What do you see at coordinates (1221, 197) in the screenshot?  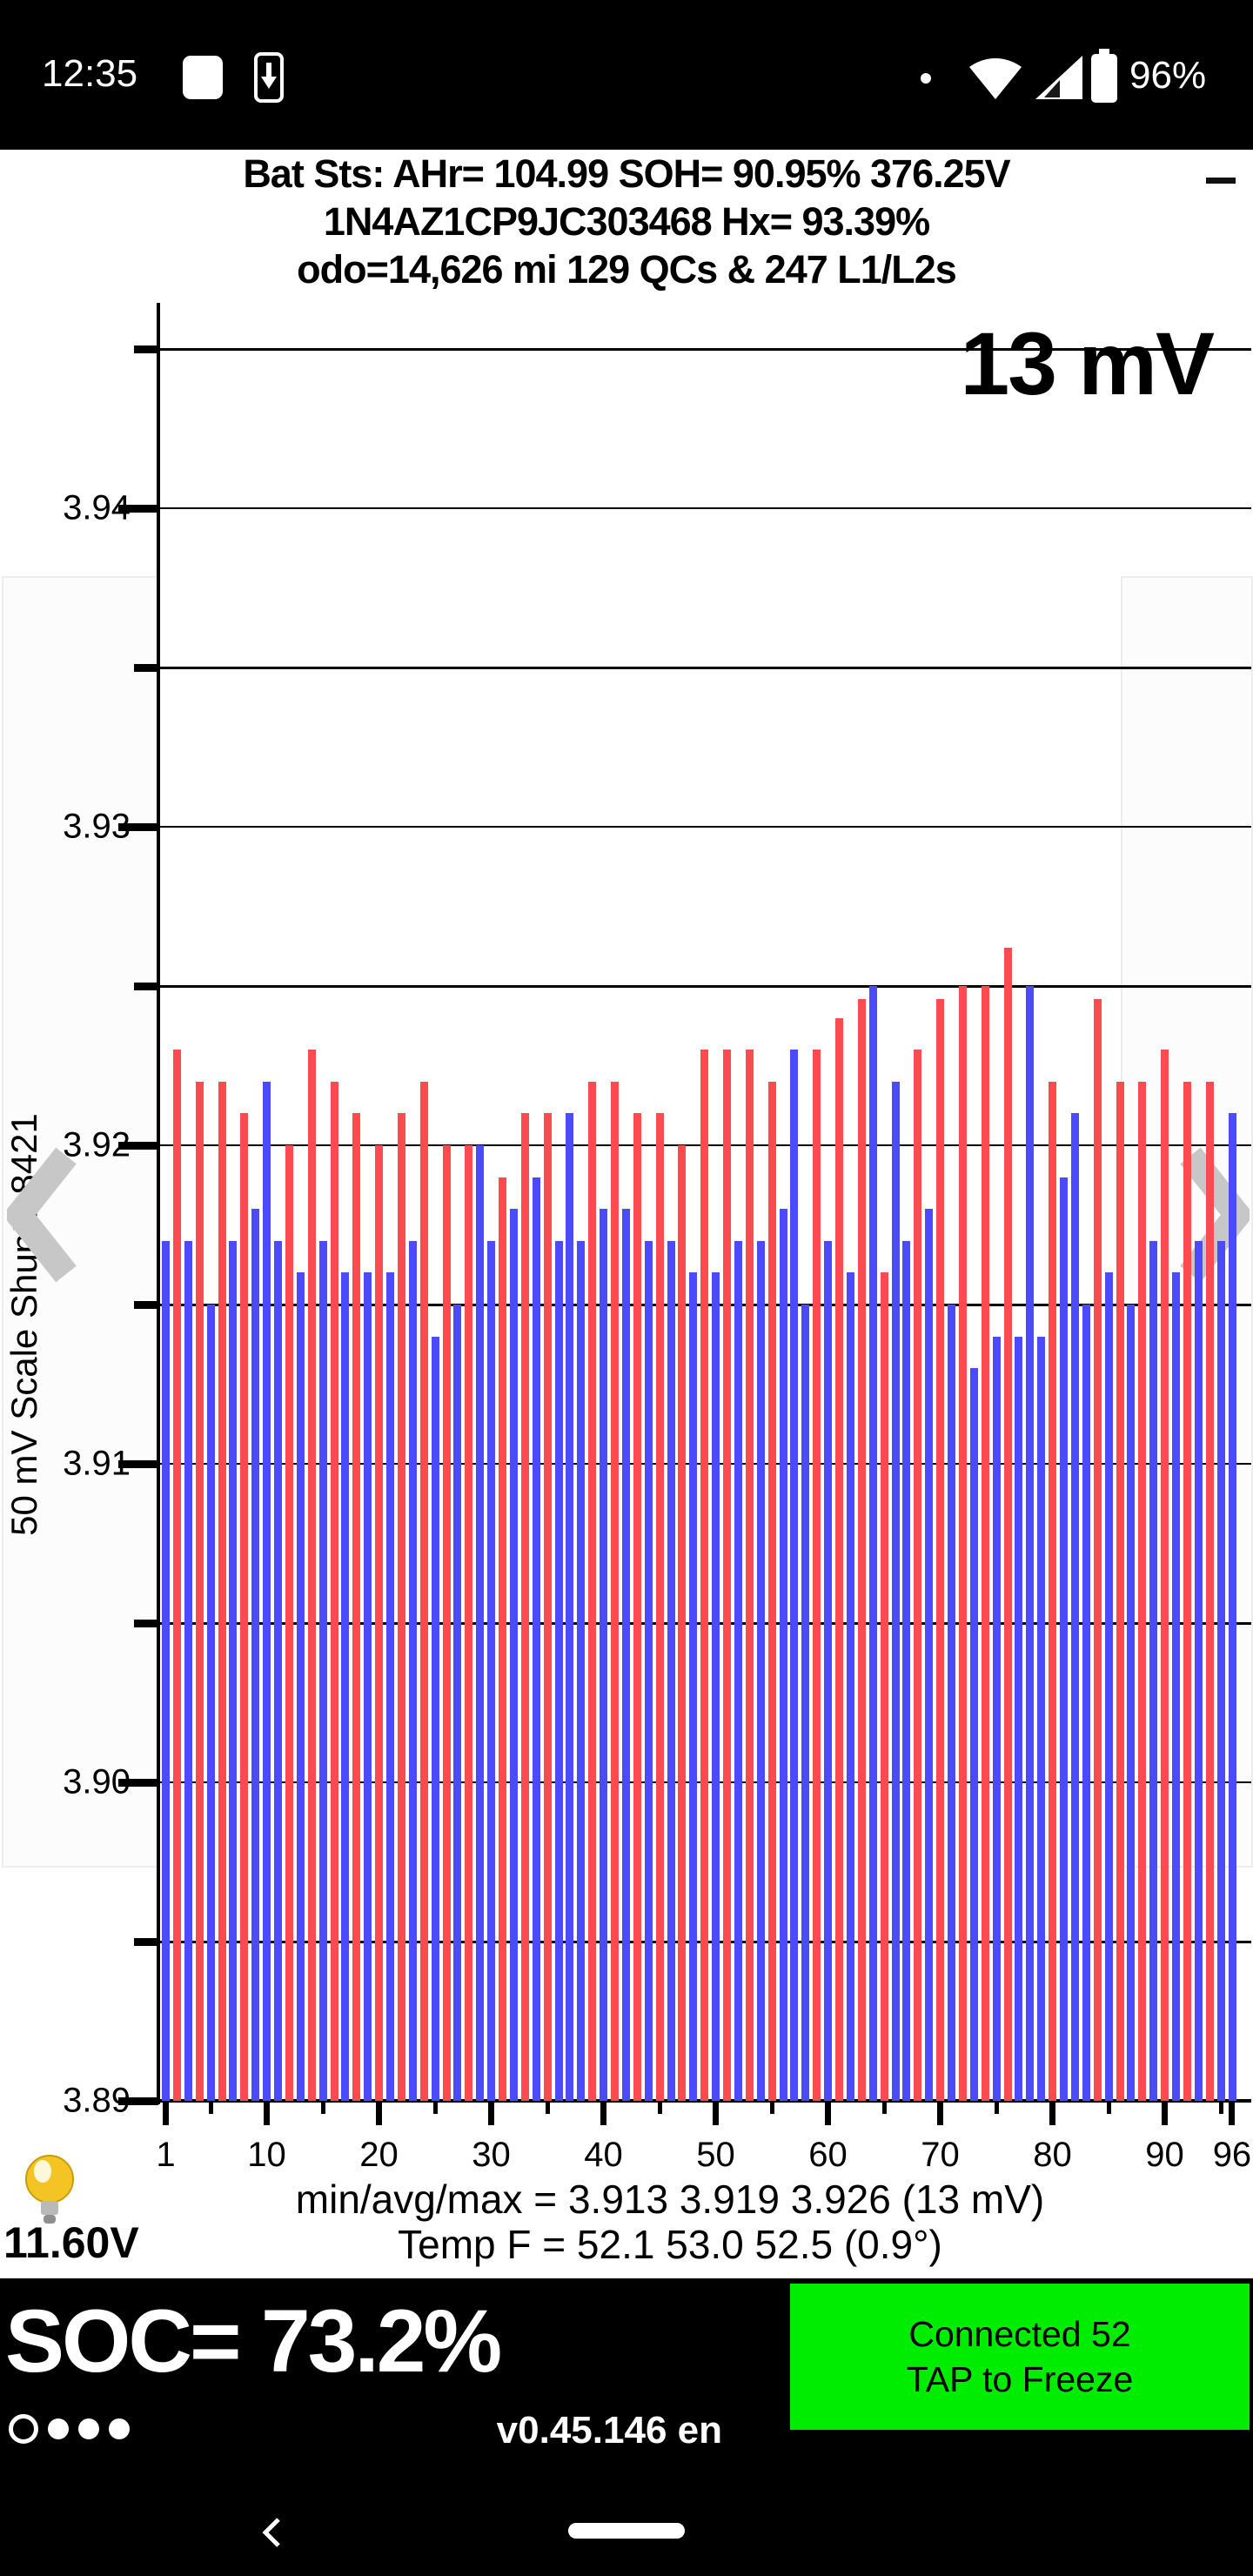 I see `hamburger-menu-icon` at bounding box center [1221, 197].